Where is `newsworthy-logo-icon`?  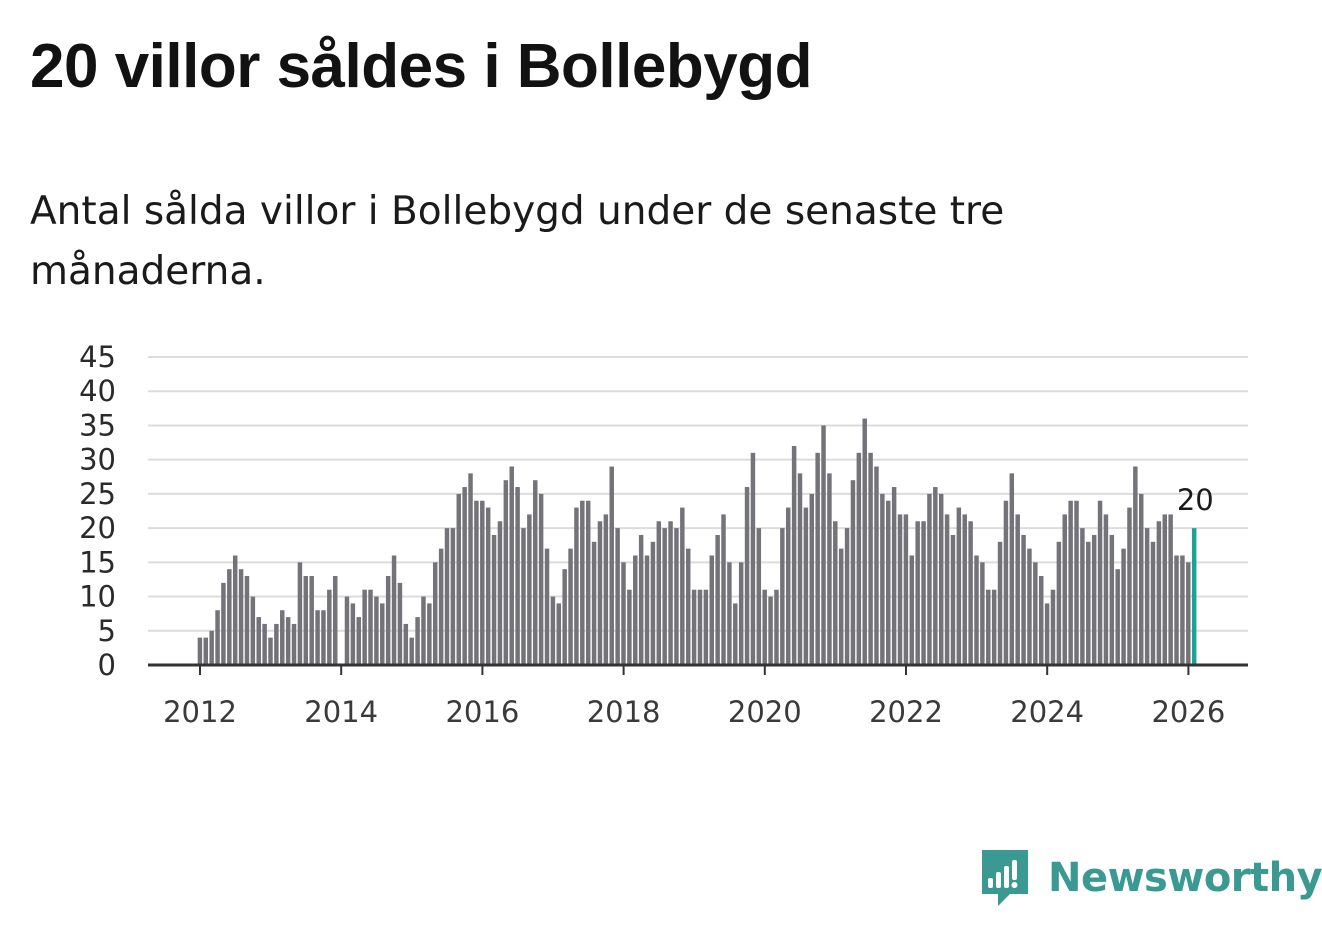
newsworthy-logo-icon is located at coordinates (1005, 878).